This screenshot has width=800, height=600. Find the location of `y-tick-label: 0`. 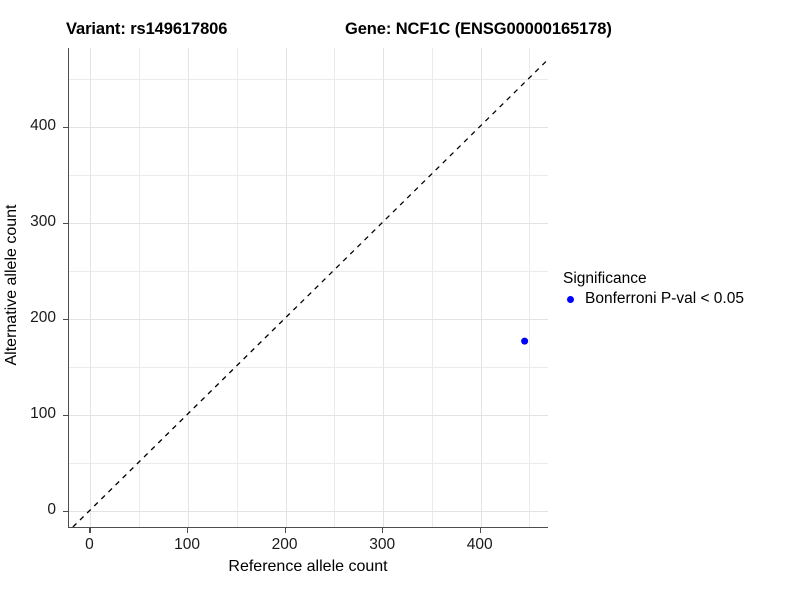

y-tick-label: 0 is located at coordinates (51, 509).